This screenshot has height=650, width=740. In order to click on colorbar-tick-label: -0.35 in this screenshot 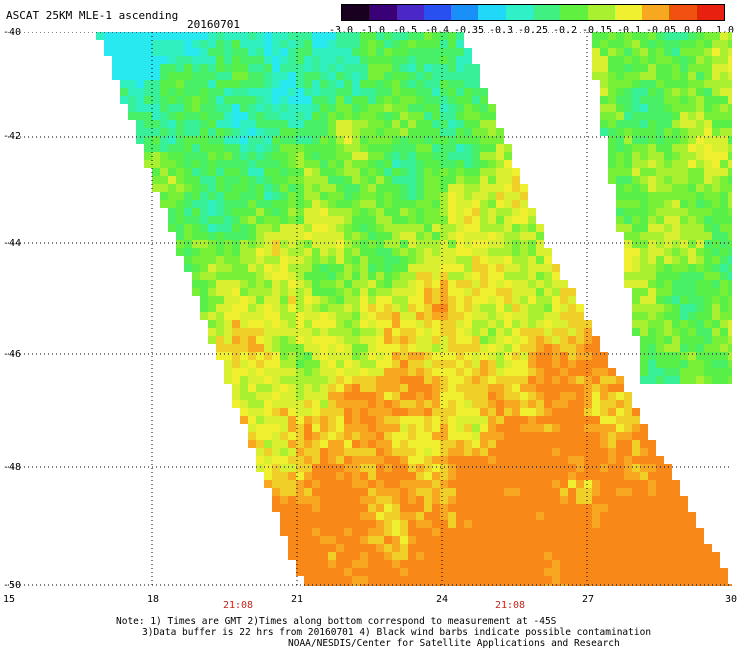, I will do `click(469, 30)`.